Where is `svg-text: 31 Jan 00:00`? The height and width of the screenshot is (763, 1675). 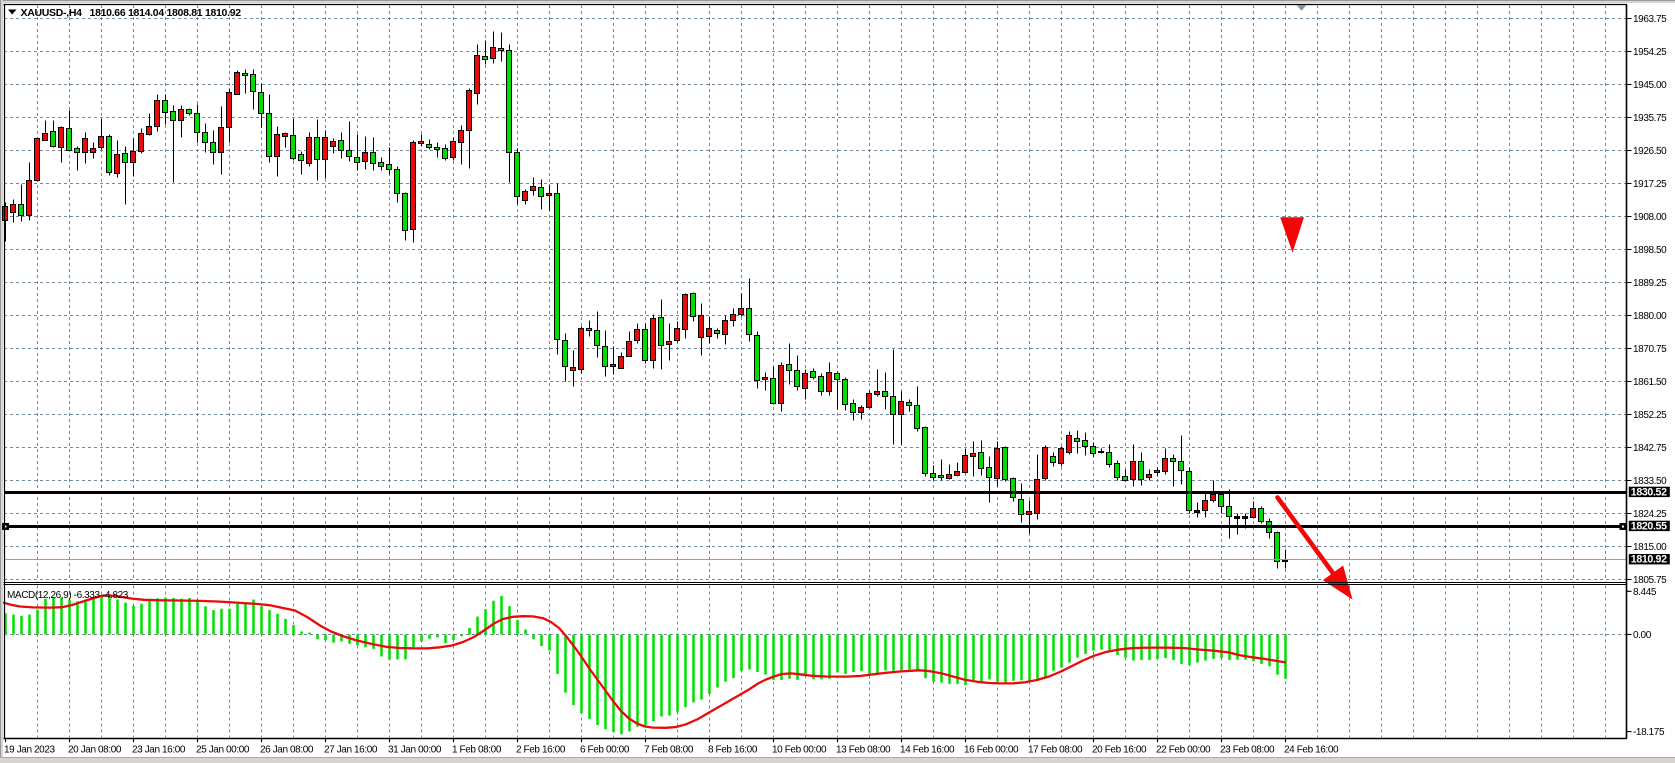
svg-text: 31 Jan 00:00 is located at coordinates (415, 749).